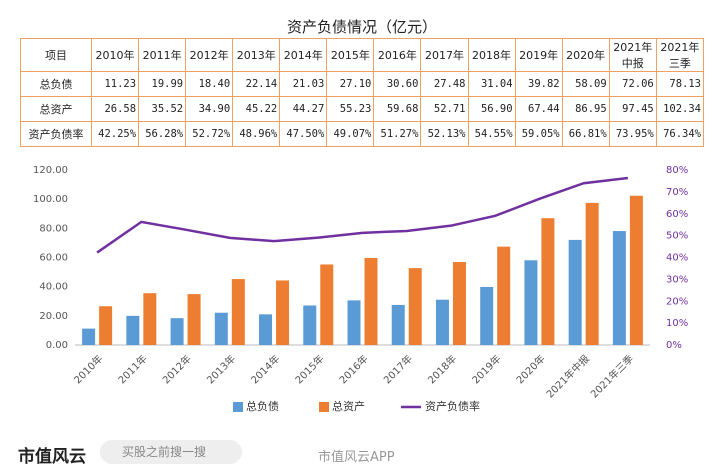  I want to click on legend-label: 总负债, so click(262, 406).